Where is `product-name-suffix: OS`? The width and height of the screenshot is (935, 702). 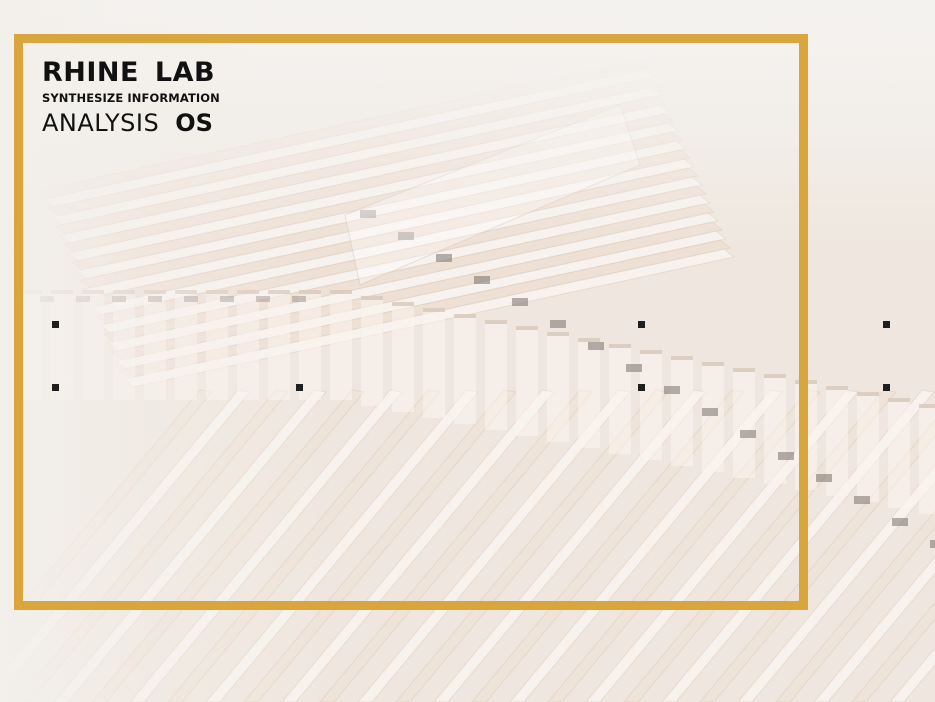
product-name-suffix: OS is located at coordinates (194, 123).